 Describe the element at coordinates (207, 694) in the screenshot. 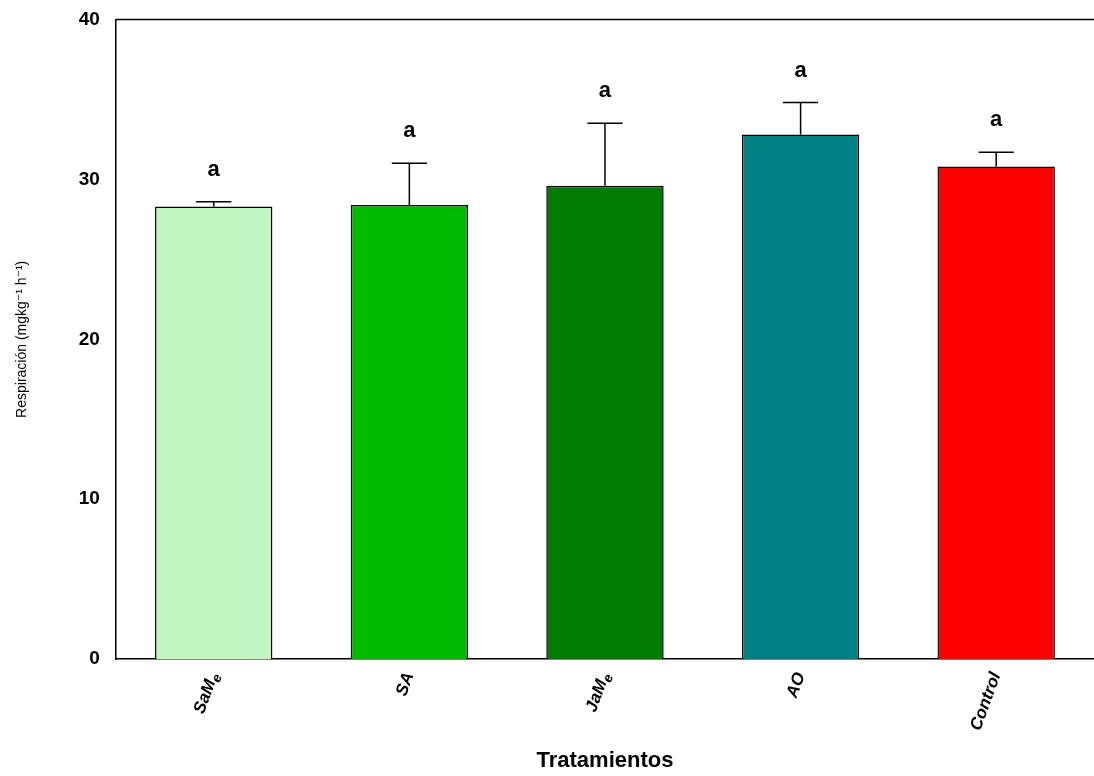

I see `x-tick-label: SaMe` at that location.